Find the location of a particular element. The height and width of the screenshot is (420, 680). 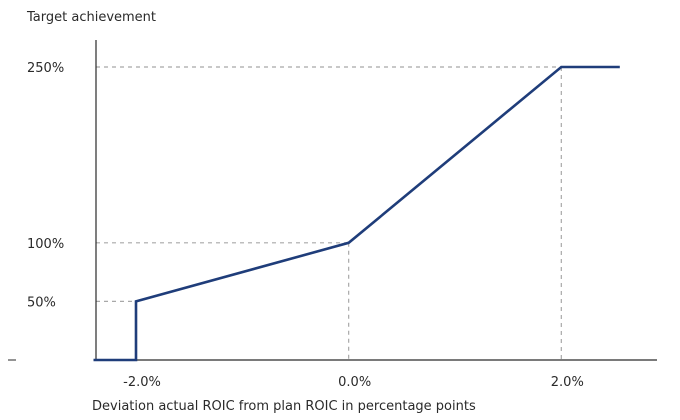

y-tick-label: 250% is located at coordinates (45, 68).